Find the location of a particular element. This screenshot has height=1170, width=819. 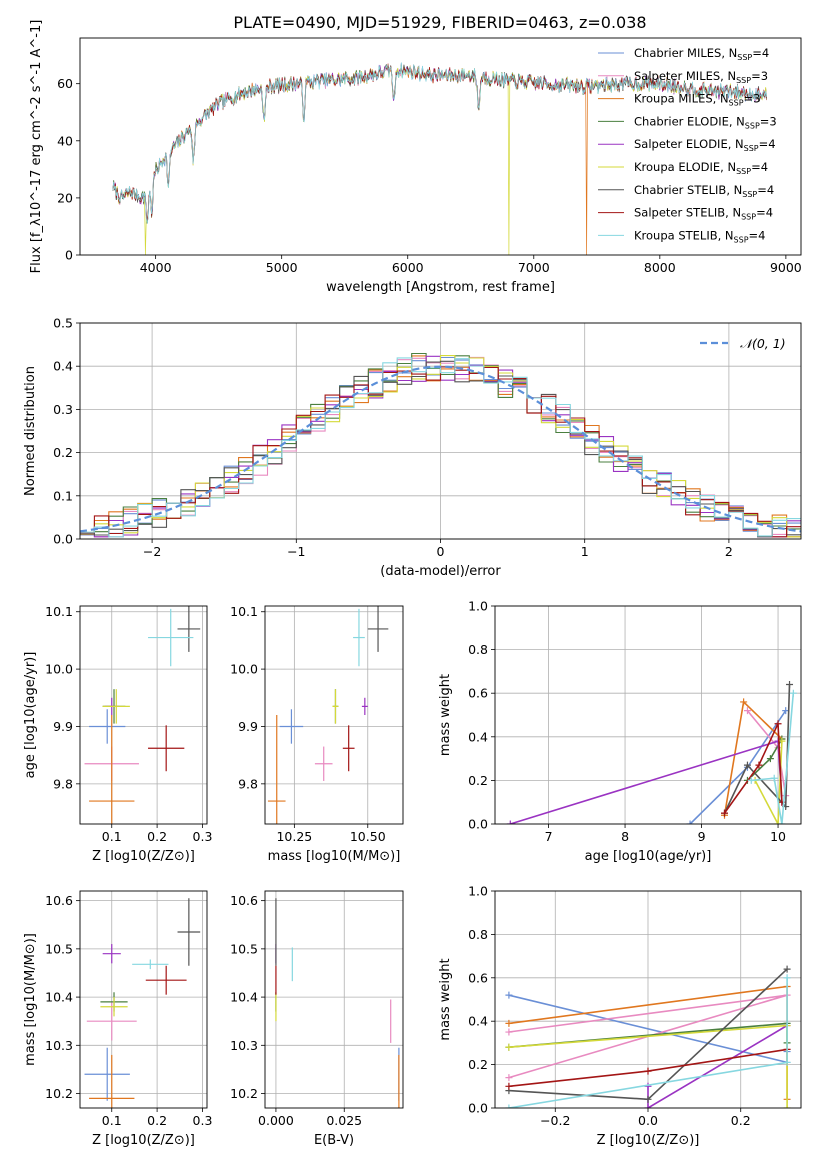

legend-label-salpeter-elodie: Salpeter ELODIE, NSSP=4 is located at coordinates (705, 145).